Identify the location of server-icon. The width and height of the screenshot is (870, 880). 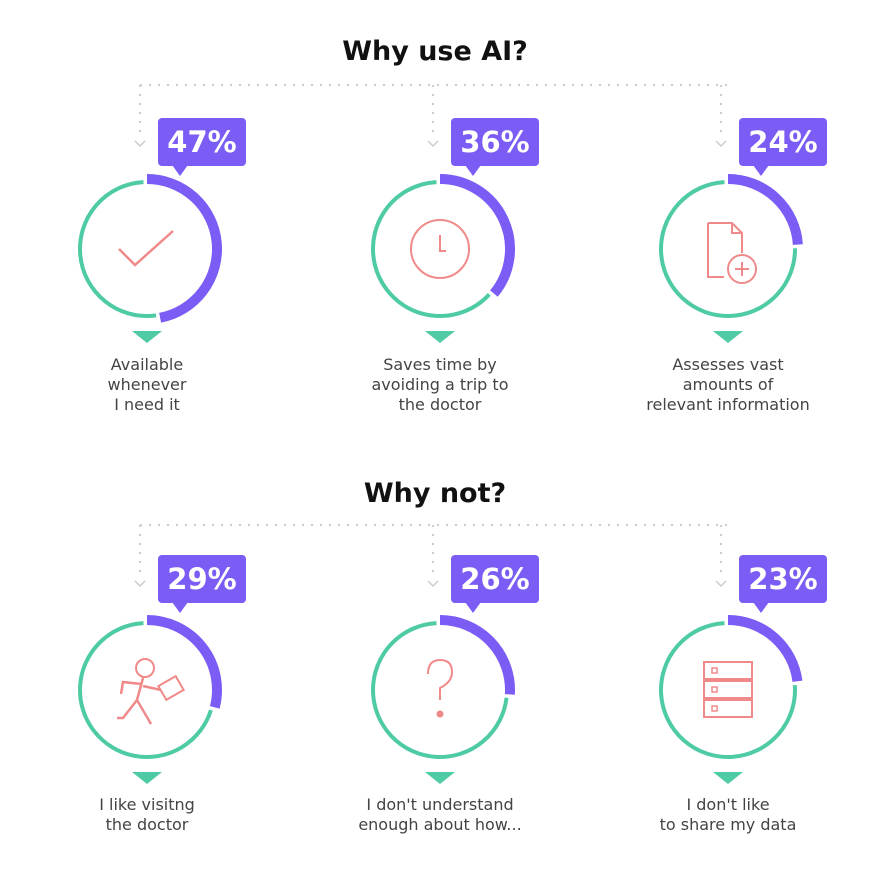
(728, 689).